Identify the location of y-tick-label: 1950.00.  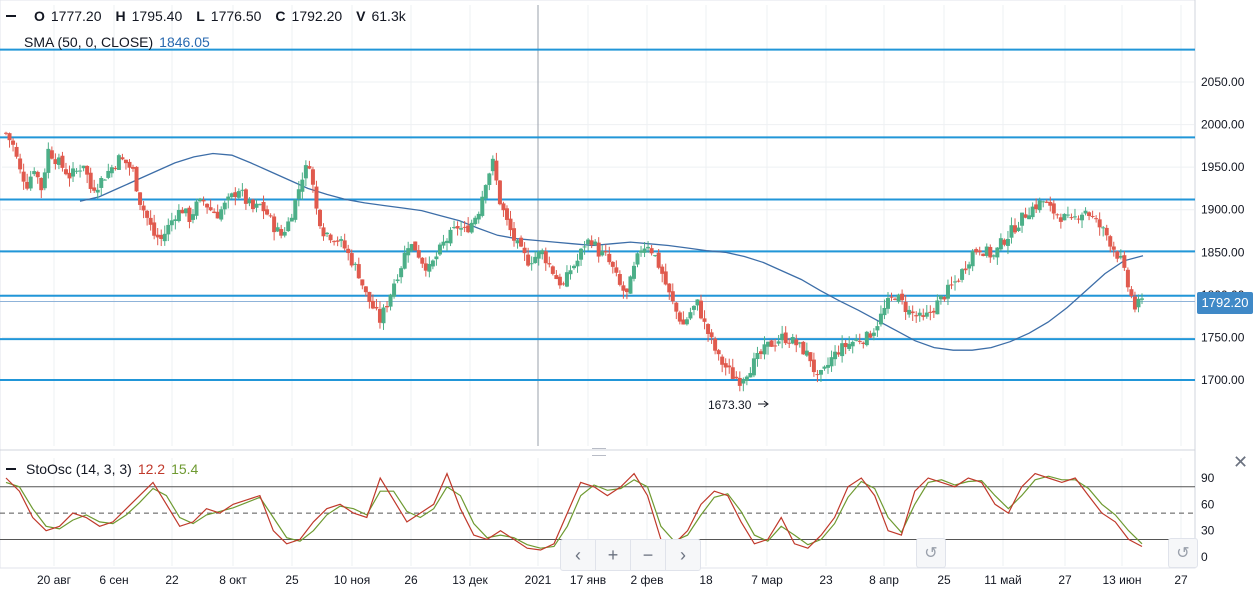
(1223, 167).